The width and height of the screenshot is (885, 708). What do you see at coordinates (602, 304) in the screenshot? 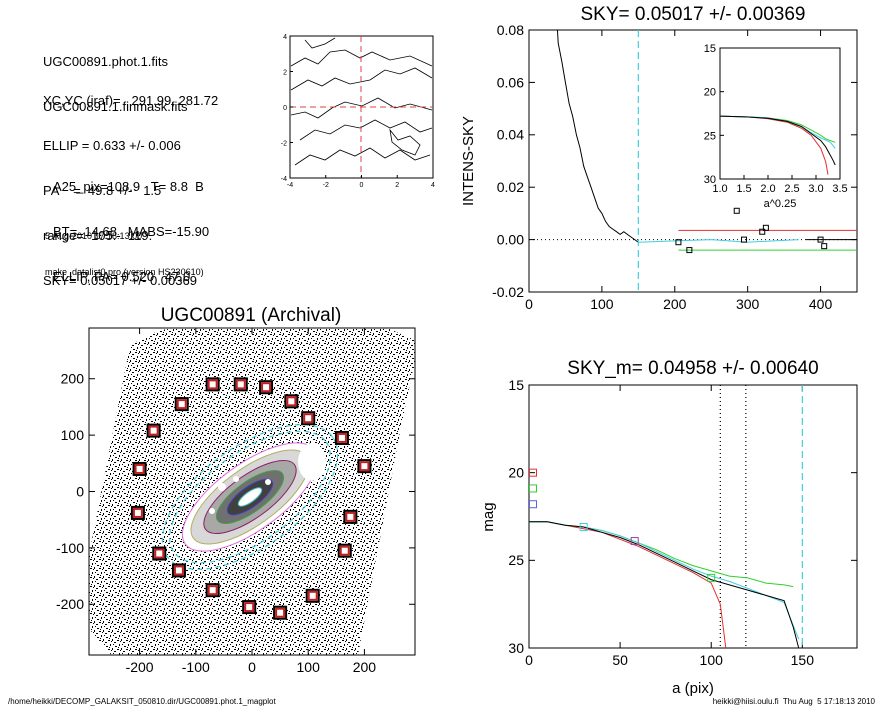
I see `sky-xtick-label: 100` at bounding box center [602, 304].